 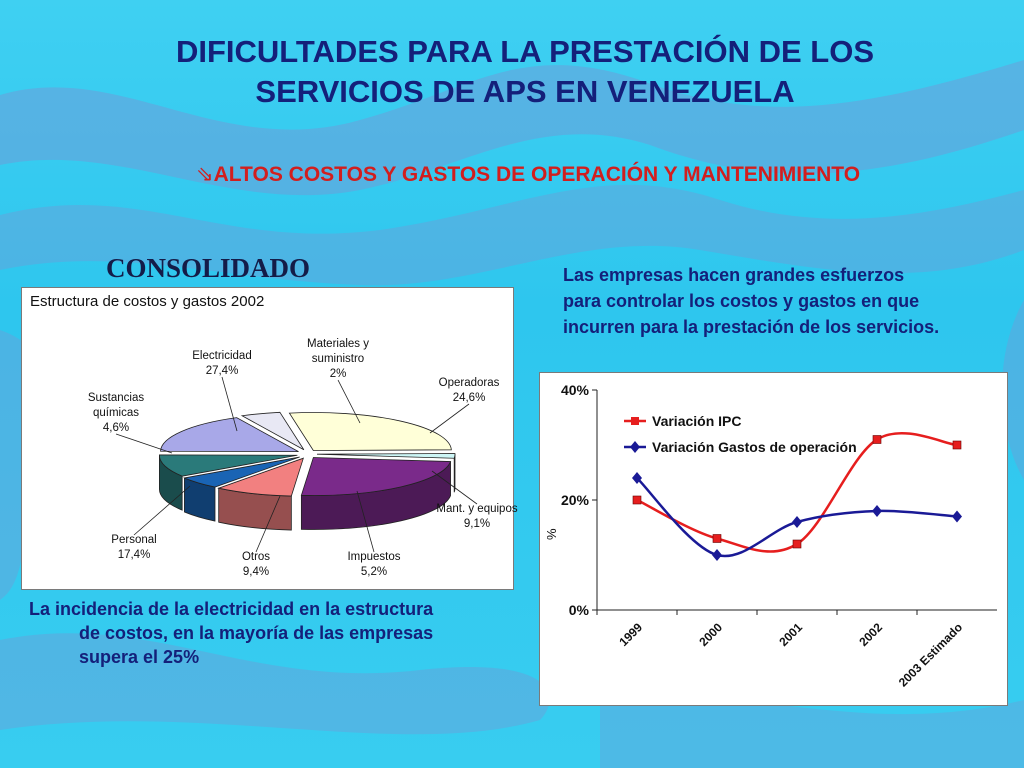 I want to click on pie-leader-electricidad, so click(x=229, y=404).